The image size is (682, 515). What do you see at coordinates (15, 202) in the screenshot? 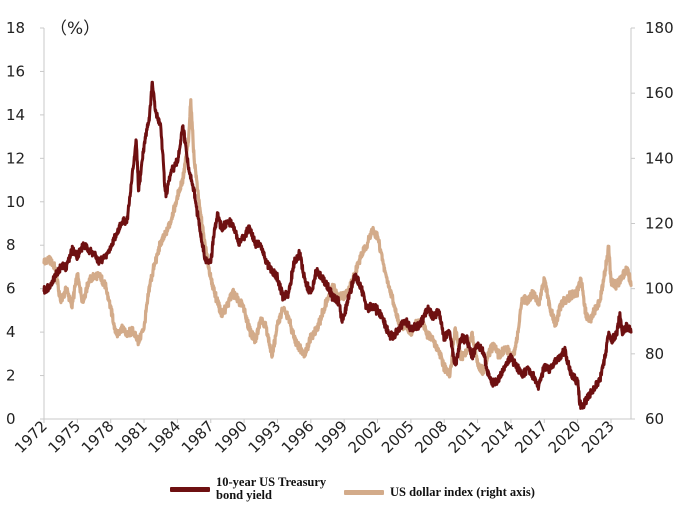
I see `left-tick-label: 10` at bounding box center [15, 202].